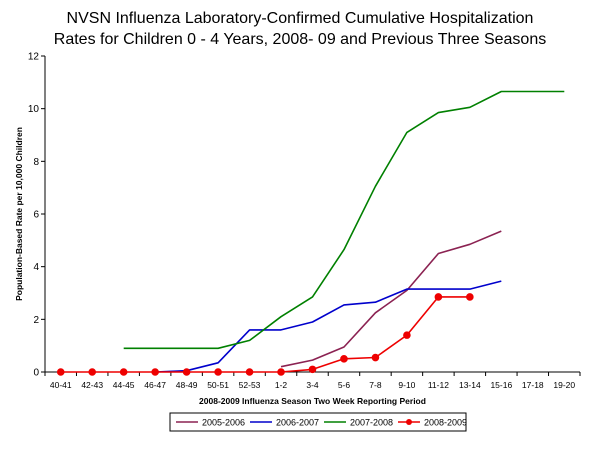 This screenshot has width=600, height=450. Describe the element at coordinates (187, 385) in the screenshot. I see `x-tick-label: 48-49` at that location.